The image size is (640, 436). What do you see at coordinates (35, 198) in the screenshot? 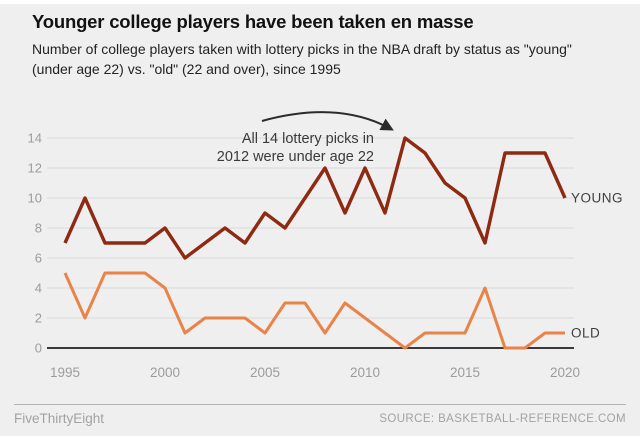
I see `y-tick-label: 10` at bounding box center [35, 198].